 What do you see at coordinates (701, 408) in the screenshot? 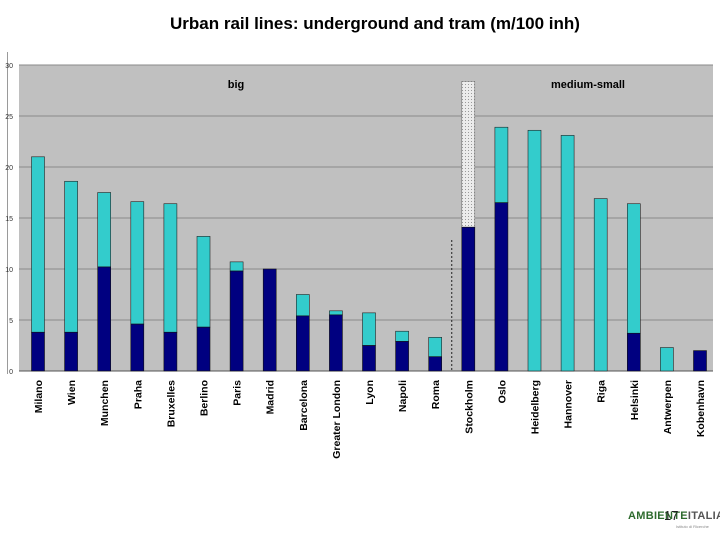
I see `x-label-kobenhavn: Kobenhavn` at bounding box center [701, 408].